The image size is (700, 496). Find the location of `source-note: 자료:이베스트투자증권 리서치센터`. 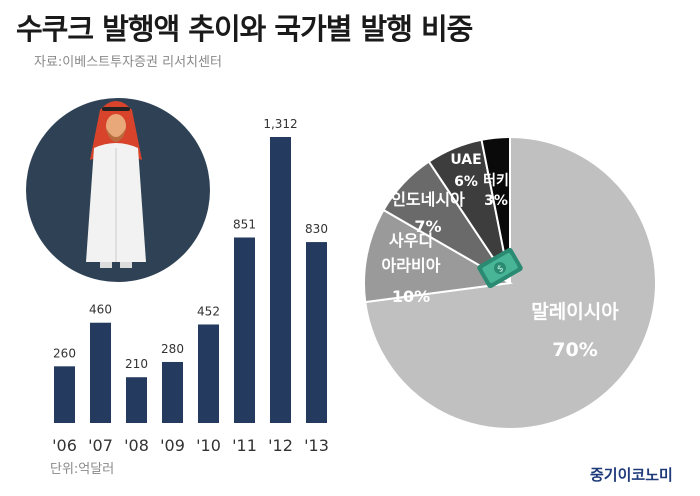

source-note: 자료:이베스트투자증권 리서치센터 is located at coordinates (128, 62).